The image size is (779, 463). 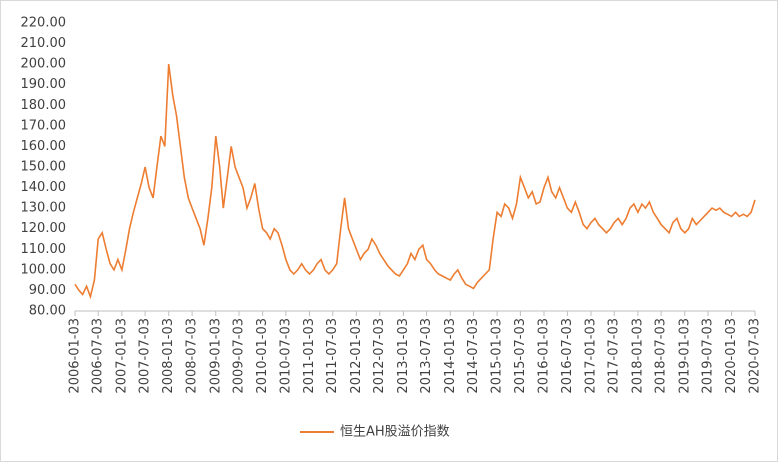 I want to click on y-tick-label: 90.00, so click(x=47, y=290).